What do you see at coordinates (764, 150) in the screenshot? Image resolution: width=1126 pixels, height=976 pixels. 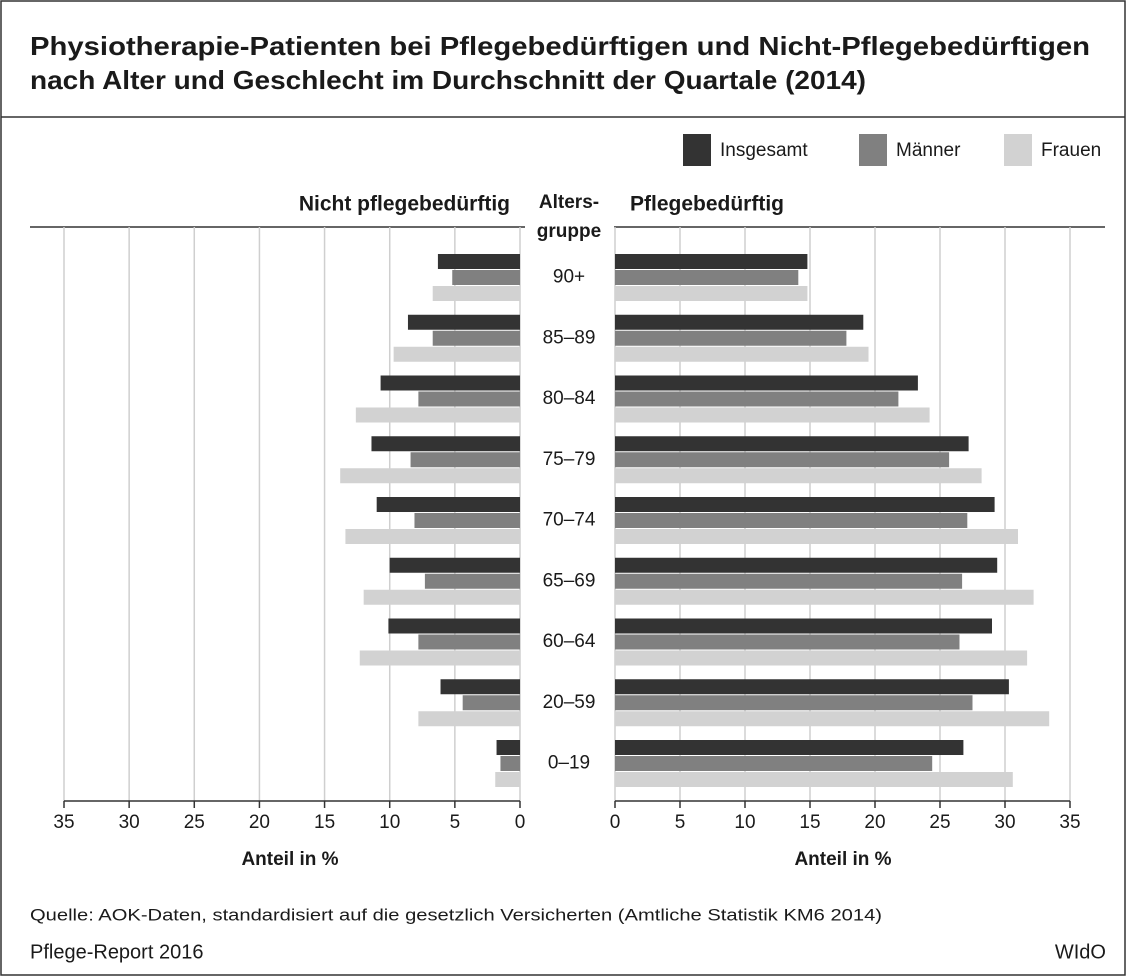 I see `legend-label: Insgesamt` at bounding box center [764, 150].